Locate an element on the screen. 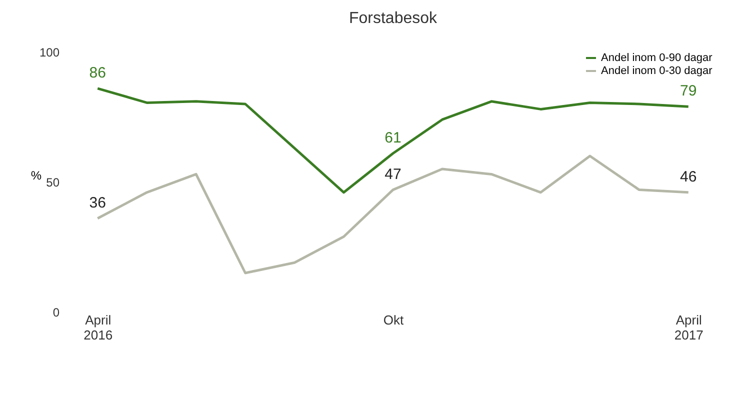 The width and height of the screenshot is (756, 400). x-tick-label: Okt is located at coordinates (393, 320).